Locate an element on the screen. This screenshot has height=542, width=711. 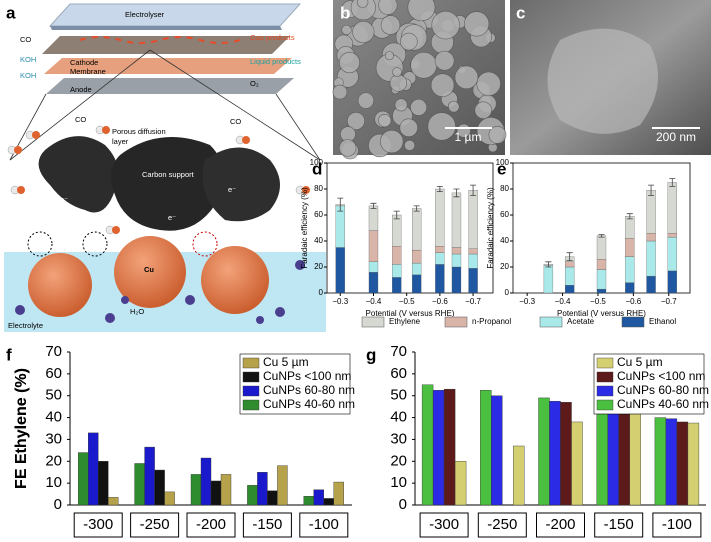
x-tick-label: −0.7 is located at coordinates (473, 301).